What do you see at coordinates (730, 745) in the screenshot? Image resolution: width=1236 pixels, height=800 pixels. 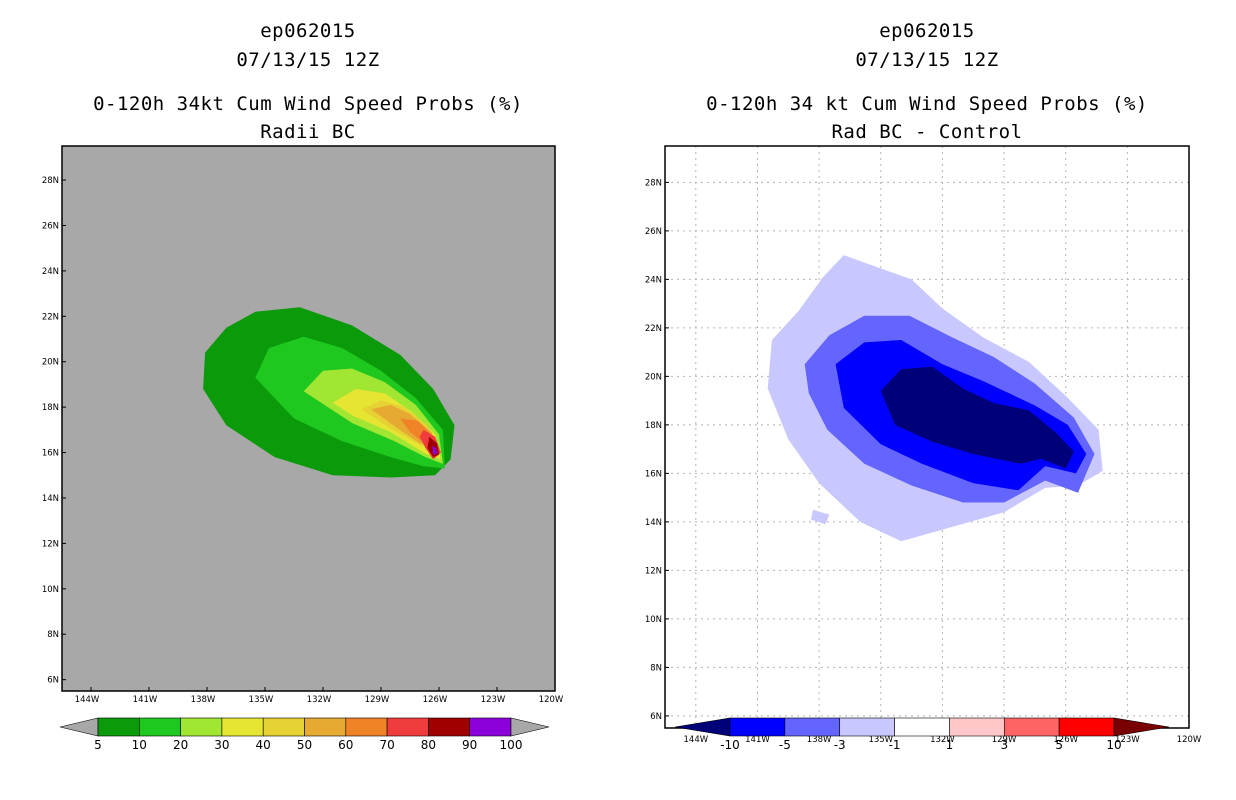 I see `colorbar-label: -10` at bounding box center [730, 745].